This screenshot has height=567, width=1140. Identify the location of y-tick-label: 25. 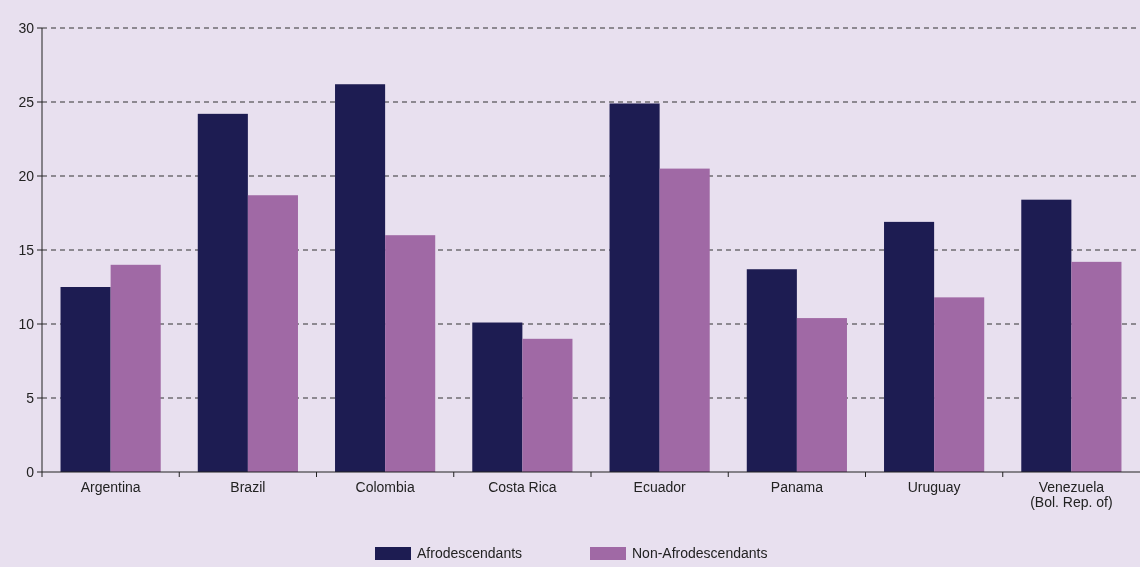
(26, 101).